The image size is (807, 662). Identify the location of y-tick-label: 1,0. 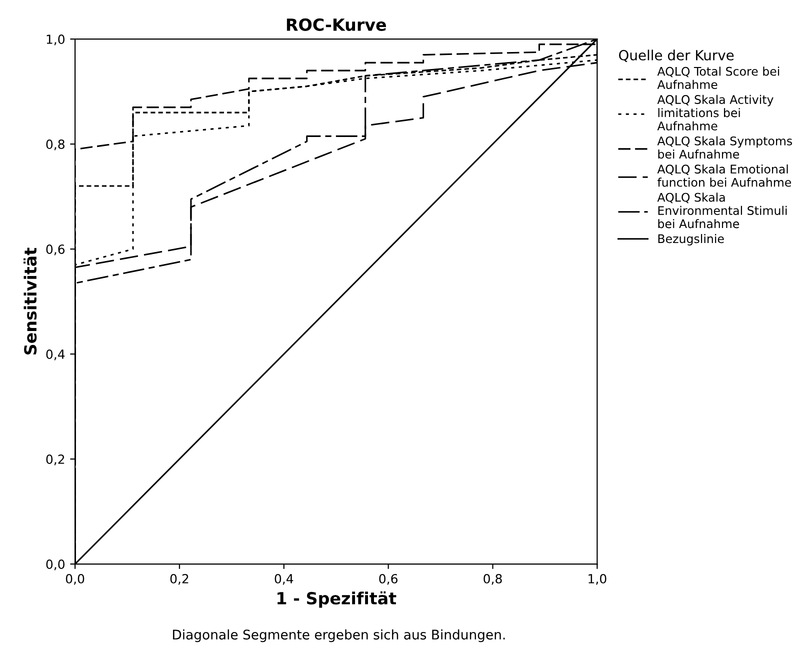
(55, 40).